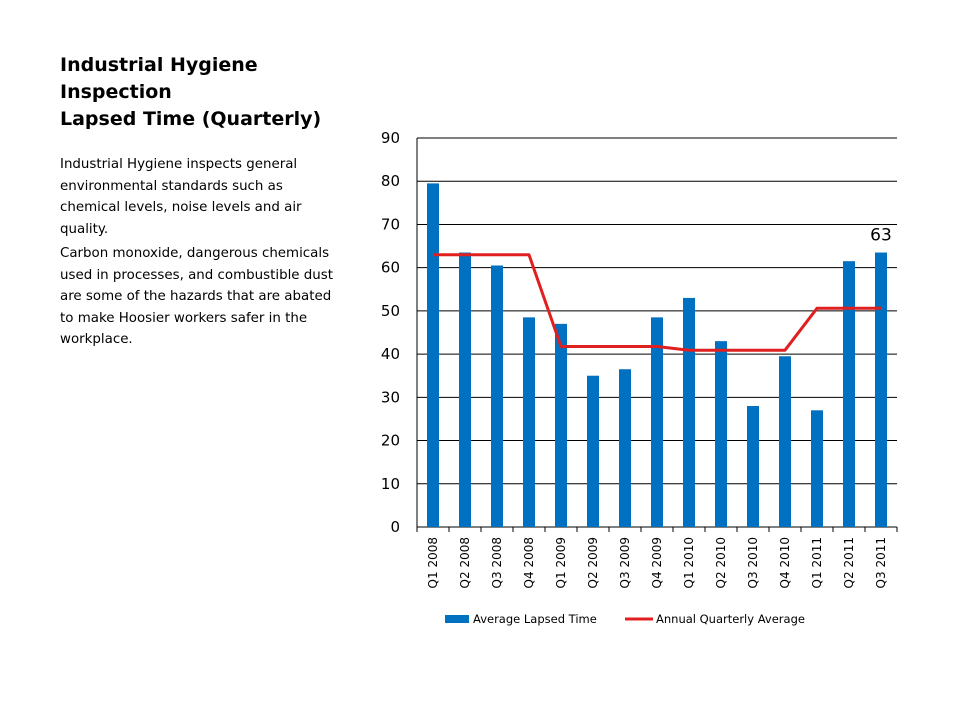 This screenshot has height=720, width=960. What do you see at coordinates (390, 484) in the screenshot?
I see `y-tick-label: 10` at bounding box center [390, 484].